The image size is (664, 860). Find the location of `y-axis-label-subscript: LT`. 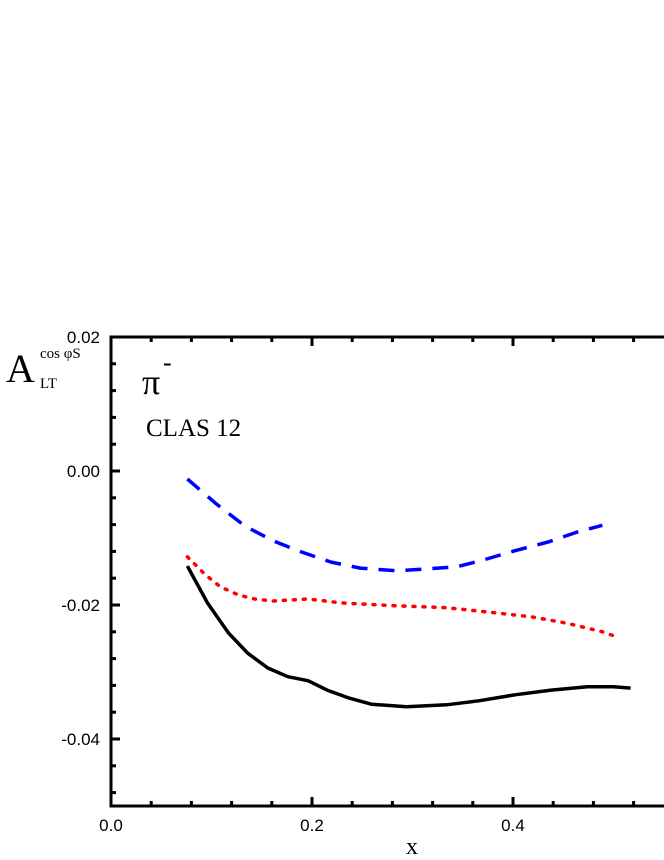

y-axis-label-subscript: LT is located at coordinates (48, 384).